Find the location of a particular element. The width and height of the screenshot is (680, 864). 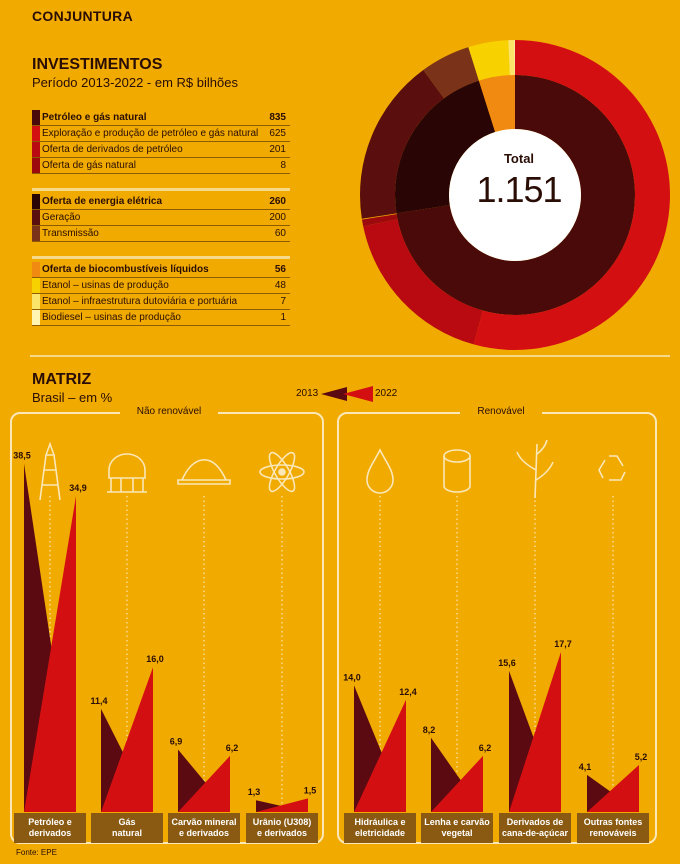

matrix-subtitle: Brasil – em % is located at coordinates (72, 397).